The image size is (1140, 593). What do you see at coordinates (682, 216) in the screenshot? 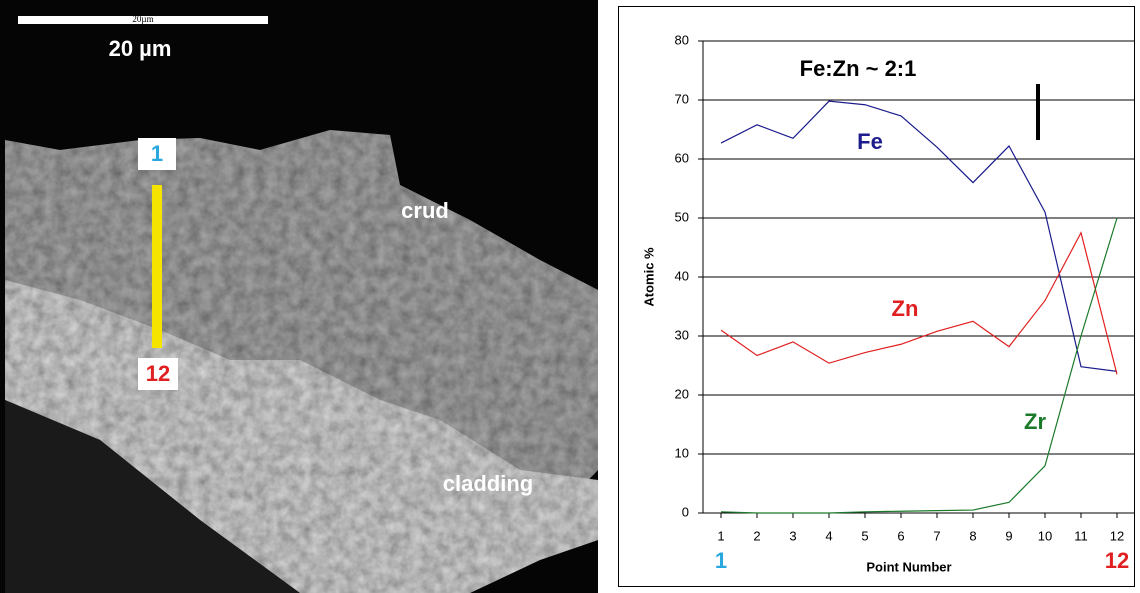
I see `y-tick-label: 50` at bounding box center [682, 216].